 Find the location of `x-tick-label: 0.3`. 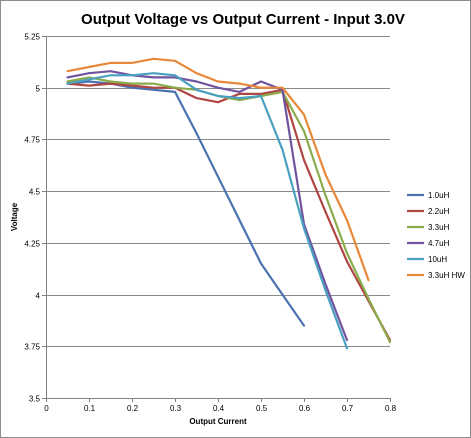

x-tick-label: 0.3 is located at coordinates (176, 408).